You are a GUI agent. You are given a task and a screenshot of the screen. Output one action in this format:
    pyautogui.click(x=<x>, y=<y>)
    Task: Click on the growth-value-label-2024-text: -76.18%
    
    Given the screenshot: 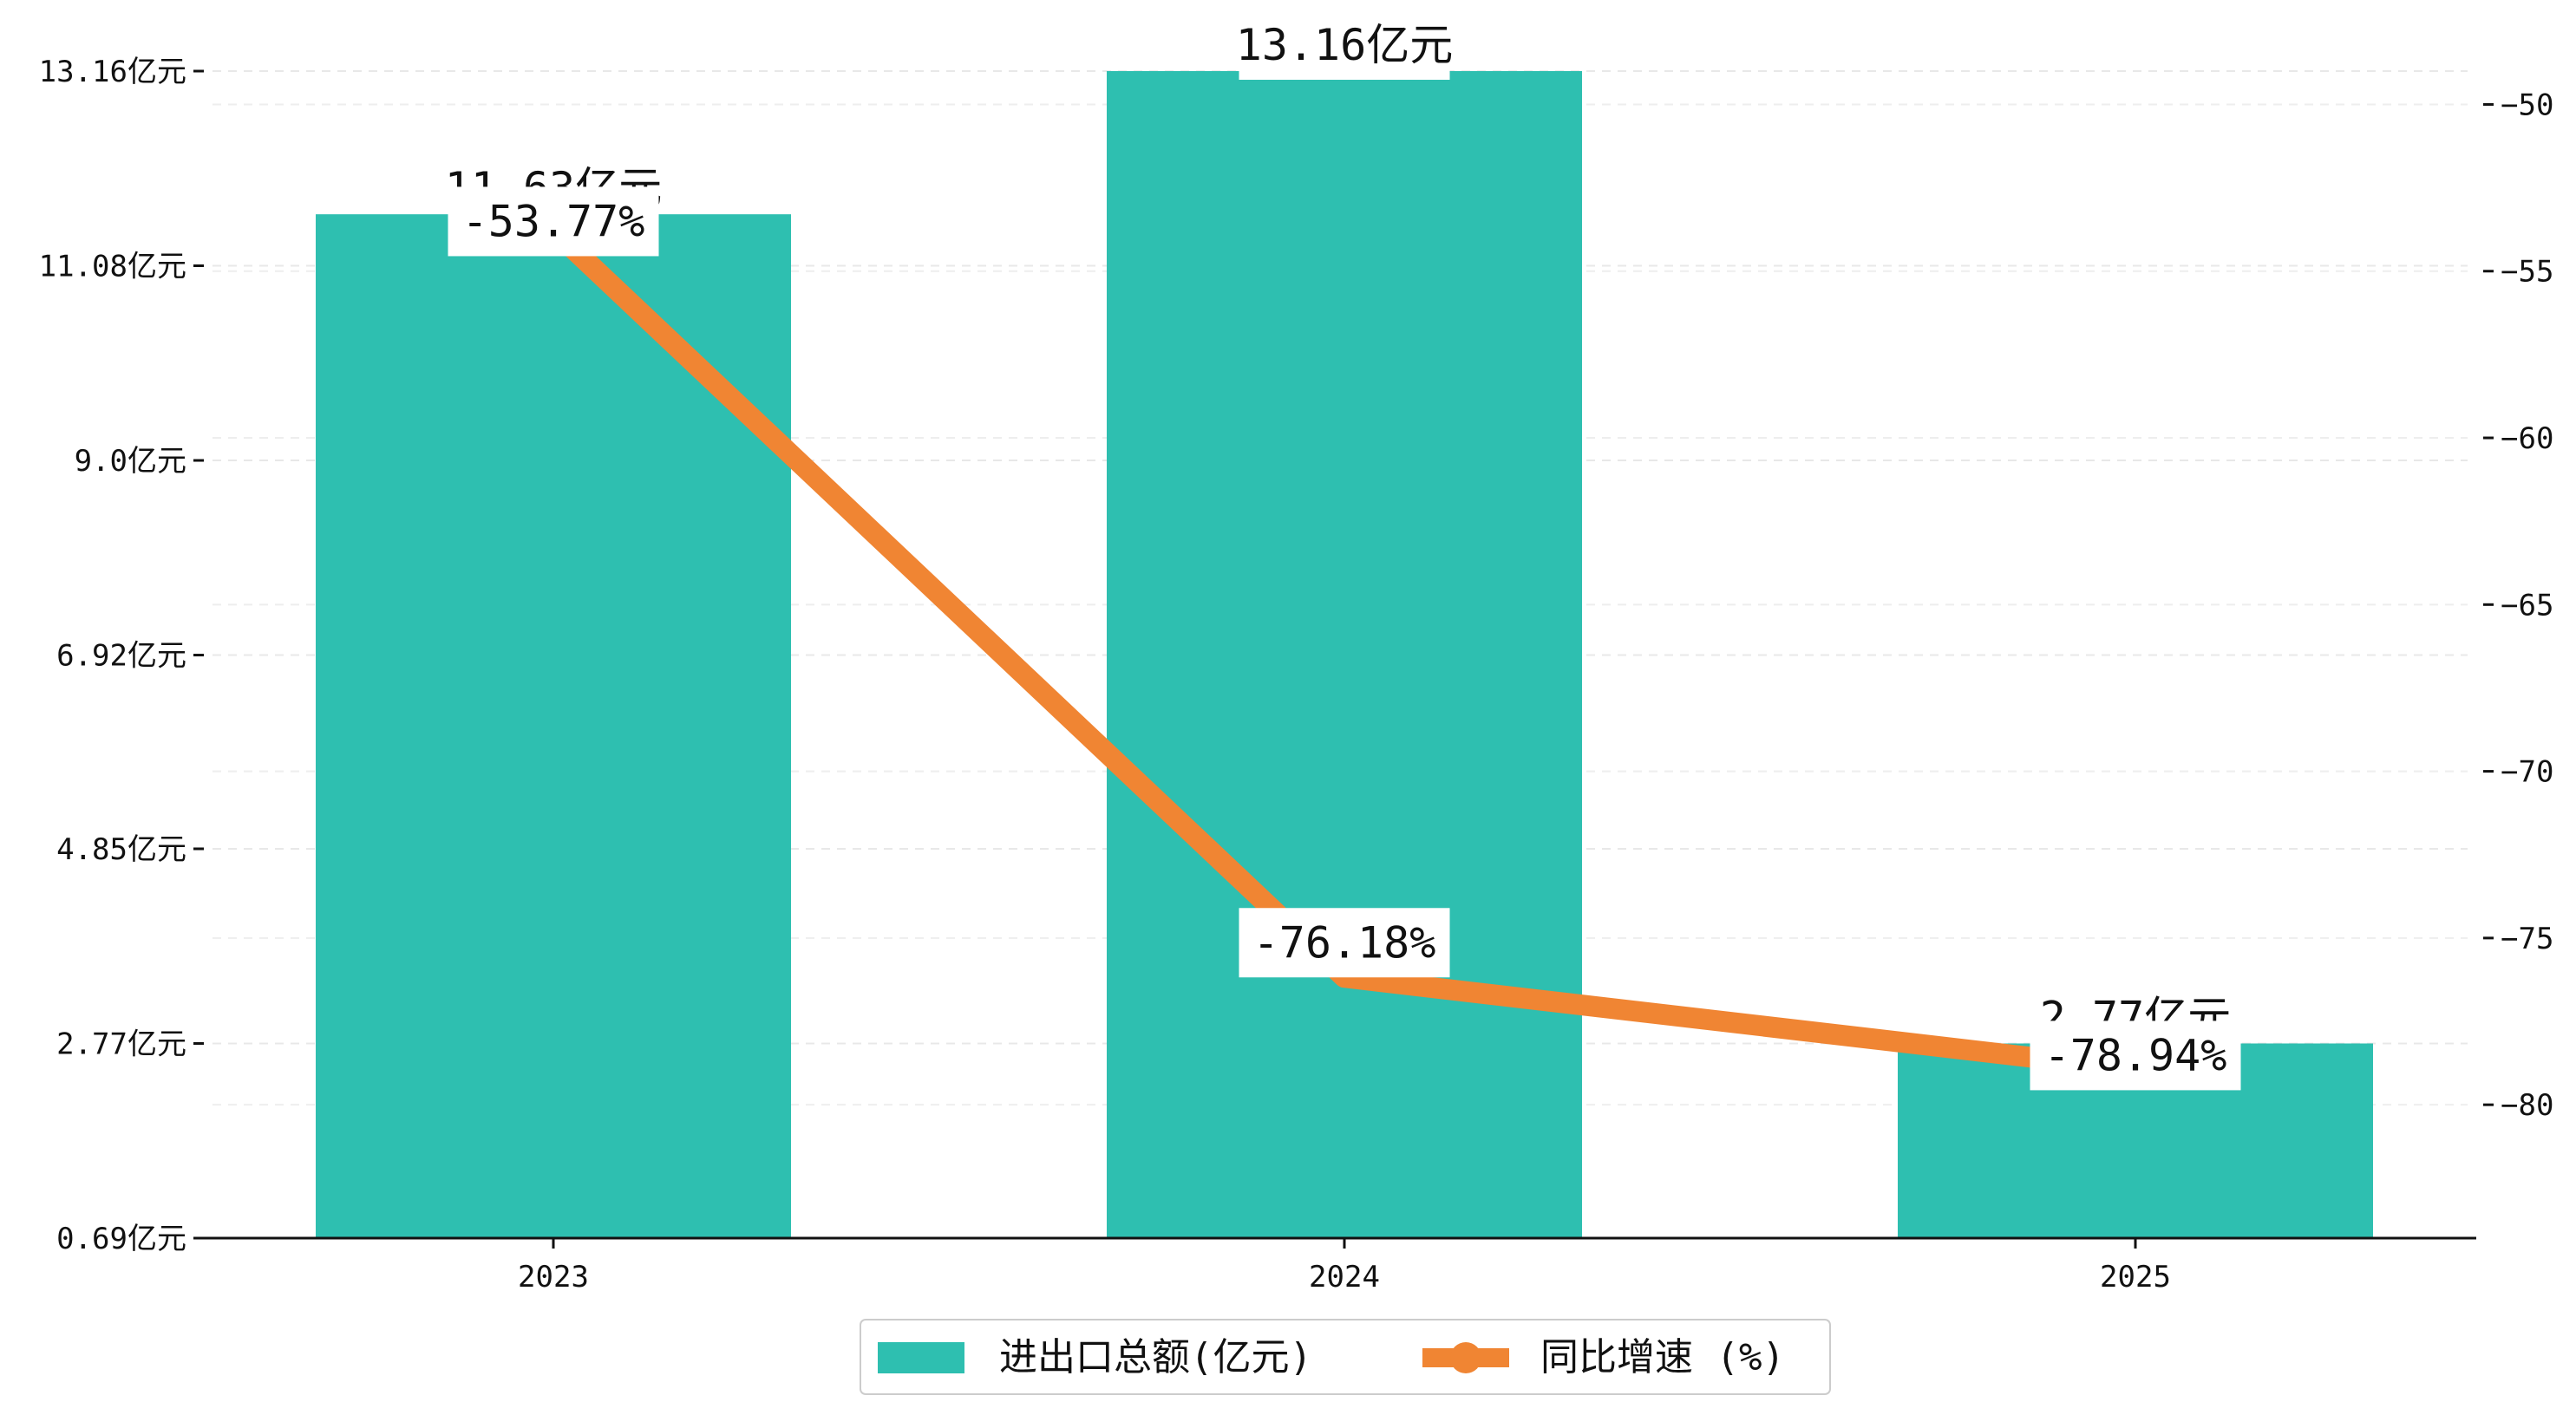 What is the action you would take?
    pyautogui.click(x=1344, y=942)
    